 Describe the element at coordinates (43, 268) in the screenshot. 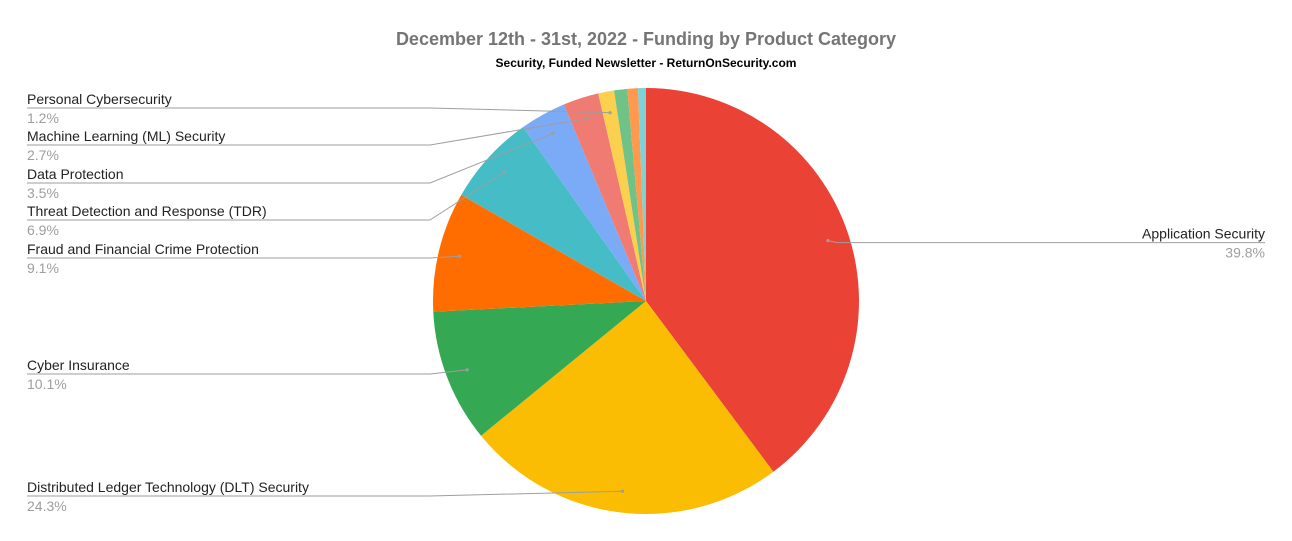

I see `slice-value-label: 9.1%` at that location.